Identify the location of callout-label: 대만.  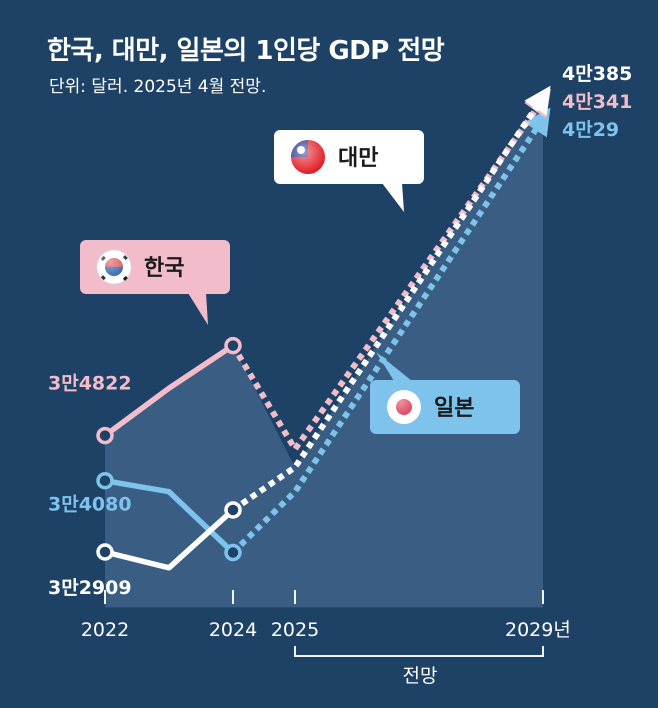
(358, 158).